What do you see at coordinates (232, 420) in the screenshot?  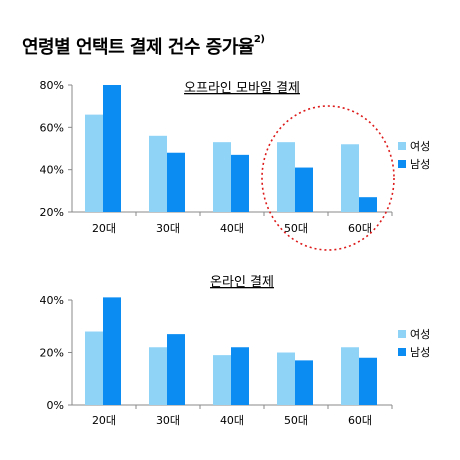 I see `chart-2-category-label: 40대` at bounding box center [232, 420].